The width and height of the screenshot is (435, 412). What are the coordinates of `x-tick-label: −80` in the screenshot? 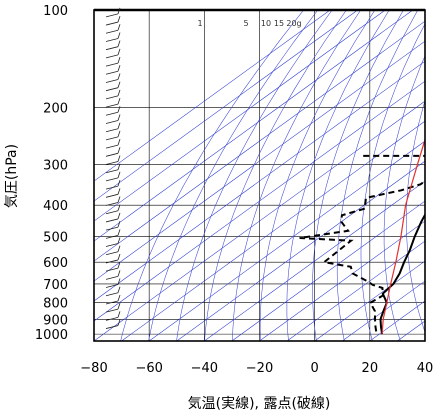 It's located at (93, 368).